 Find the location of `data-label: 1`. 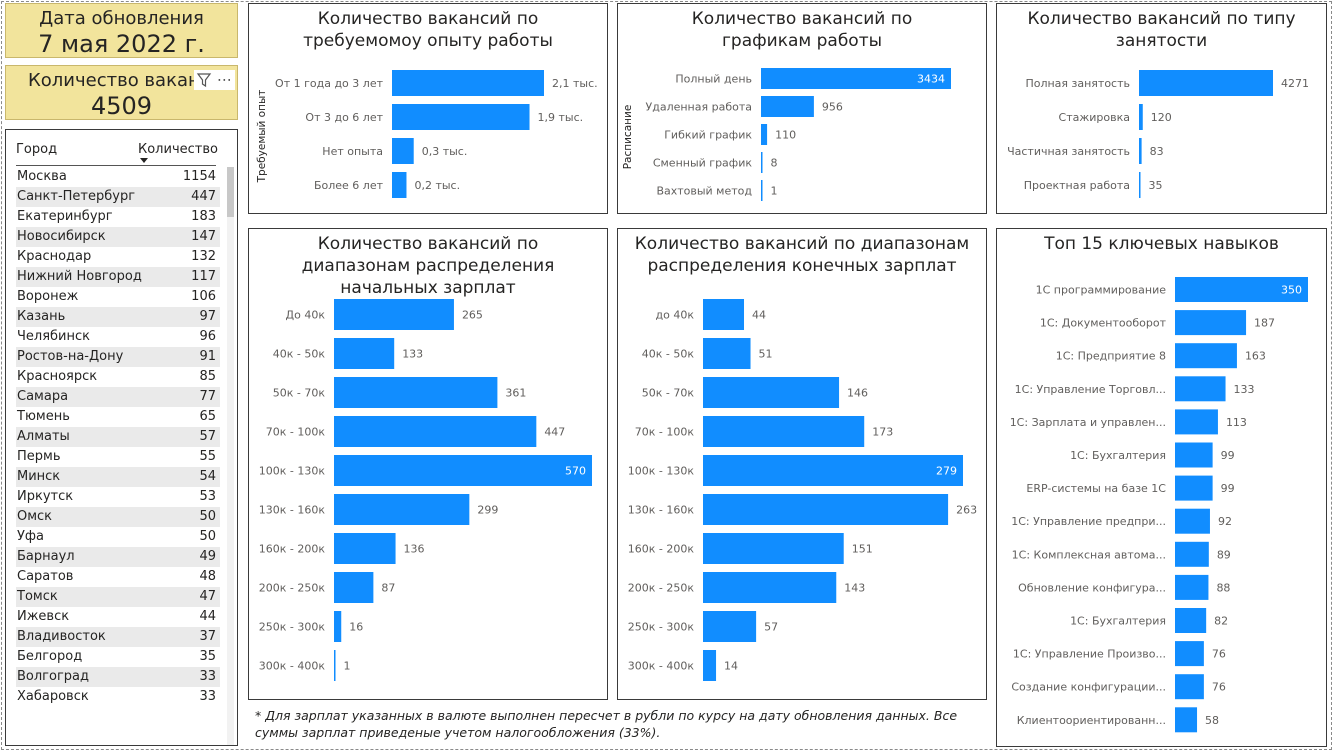

data-label: 1 is located at coordinates (774, 191).